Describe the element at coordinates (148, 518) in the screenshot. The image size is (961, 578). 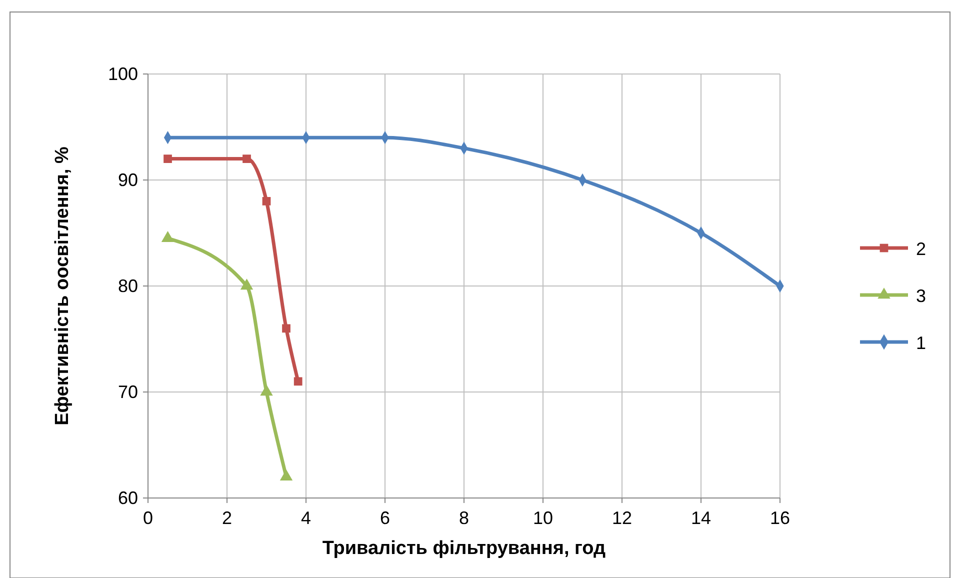
I see `x-tick-label: 0` at that location.